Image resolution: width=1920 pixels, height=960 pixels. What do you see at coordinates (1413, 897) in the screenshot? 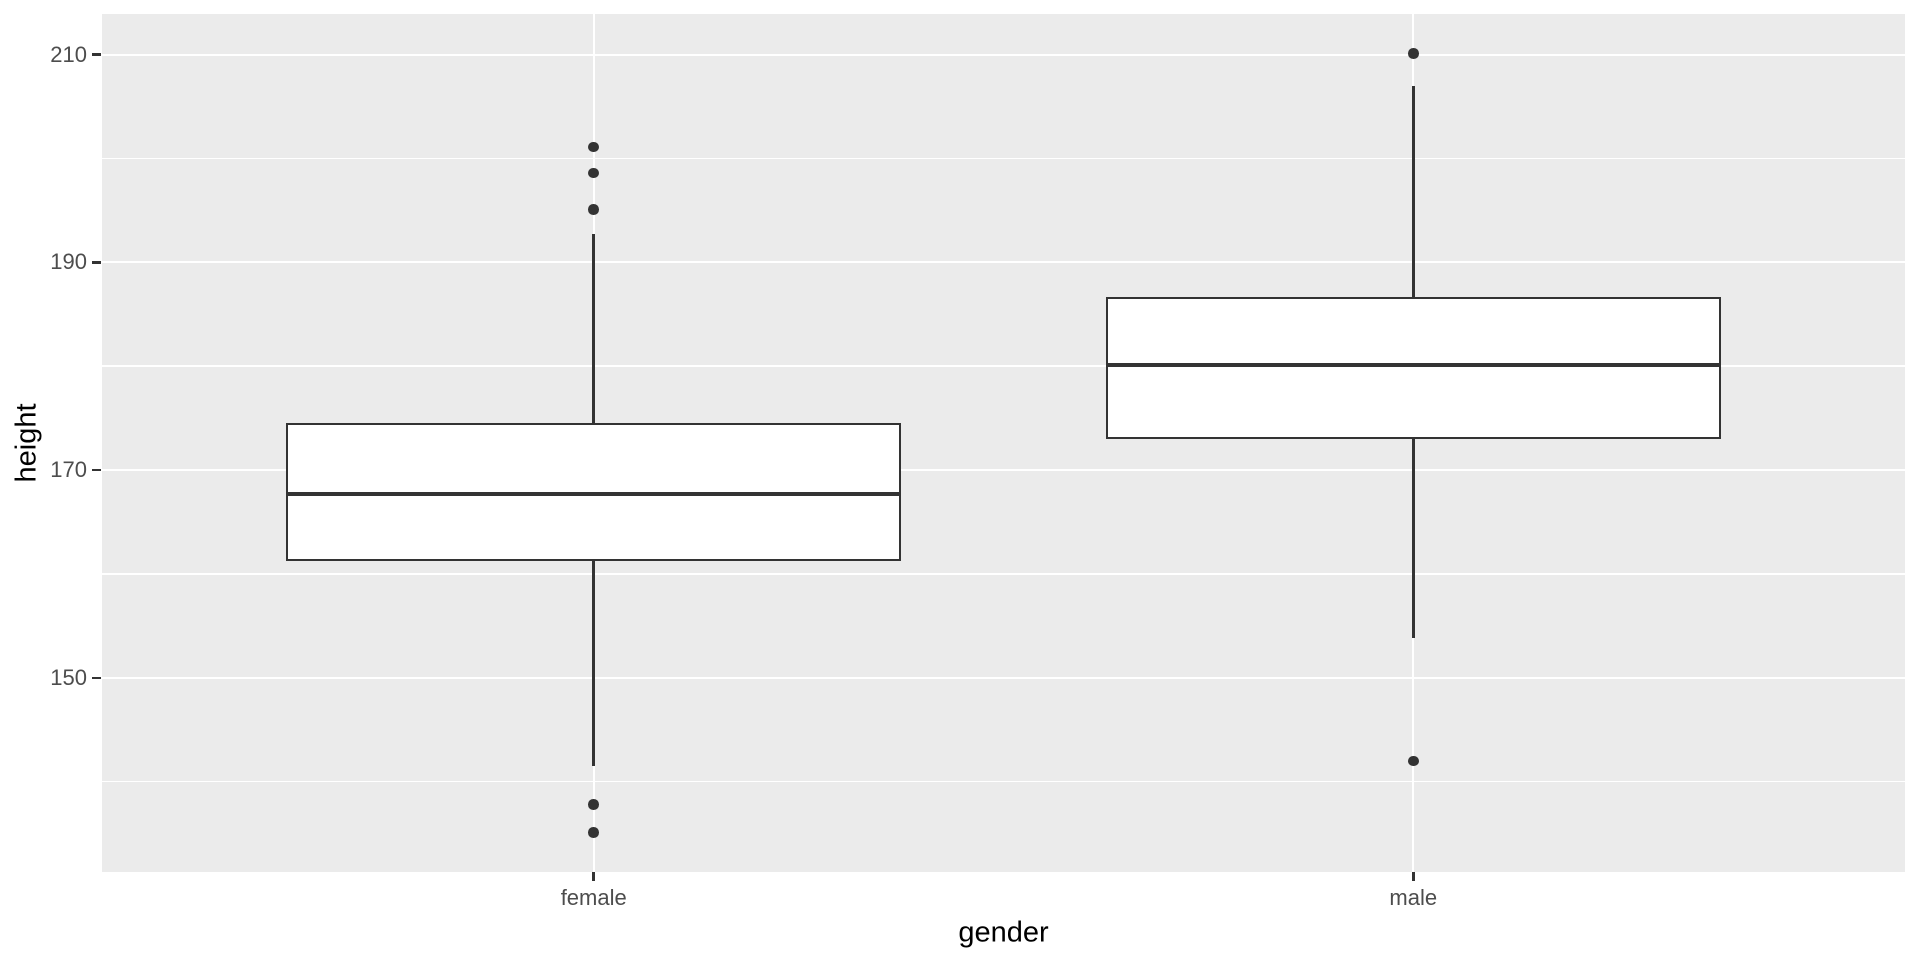
I see `x-tick-label-male: male` at bounding box center [1413, 897].